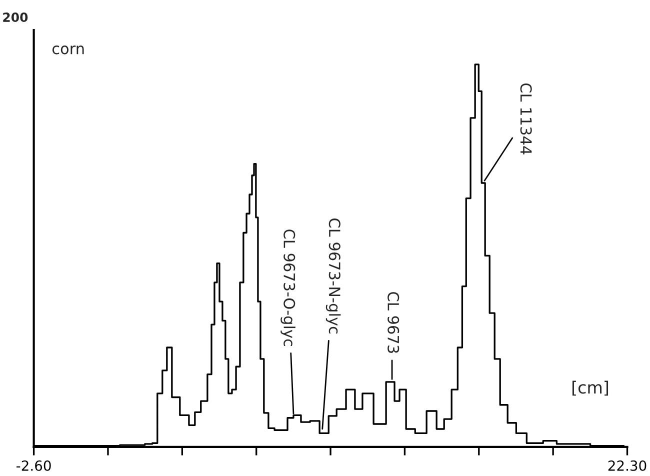 The width and height of the screenshot is (650, 476). I want to click on annotation: CL 9673-N-glyc, so click(333, 276).